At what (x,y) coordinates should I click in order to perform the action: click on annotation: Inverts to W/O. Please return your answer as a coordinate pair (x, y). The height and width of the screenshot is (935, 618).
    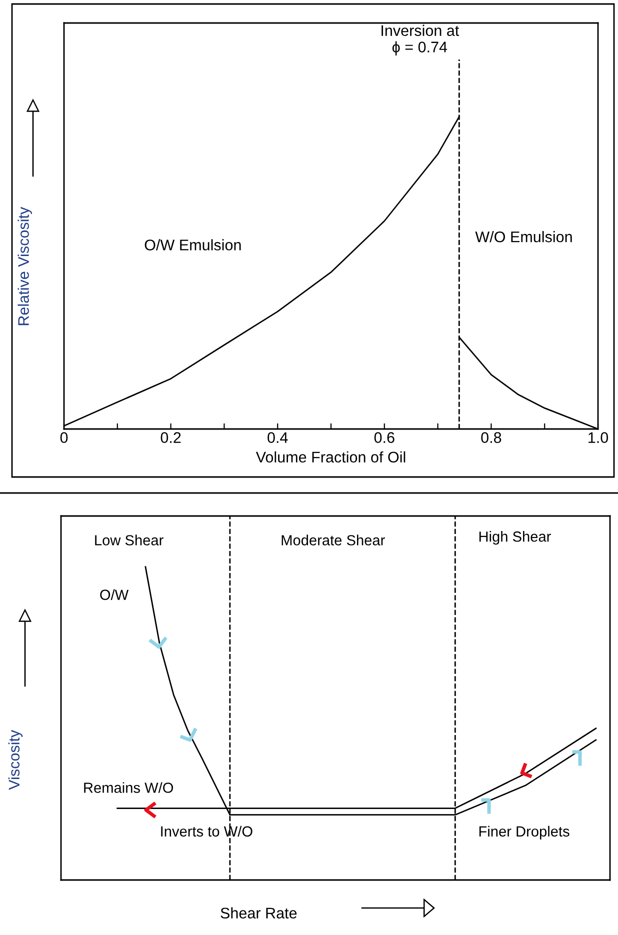
    Looking at the image, I should click on (206, 831).